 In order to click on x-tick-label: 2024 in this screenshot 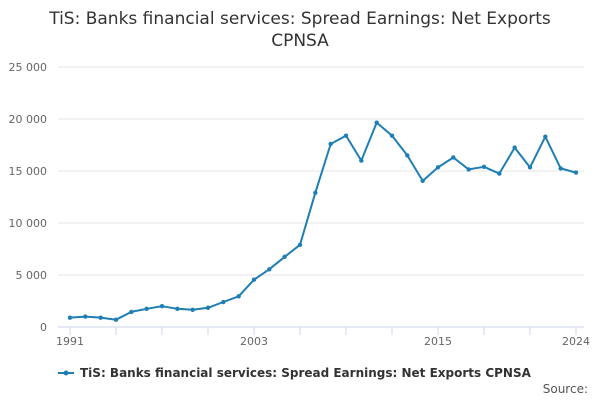, I will do `click(576, 341)`.